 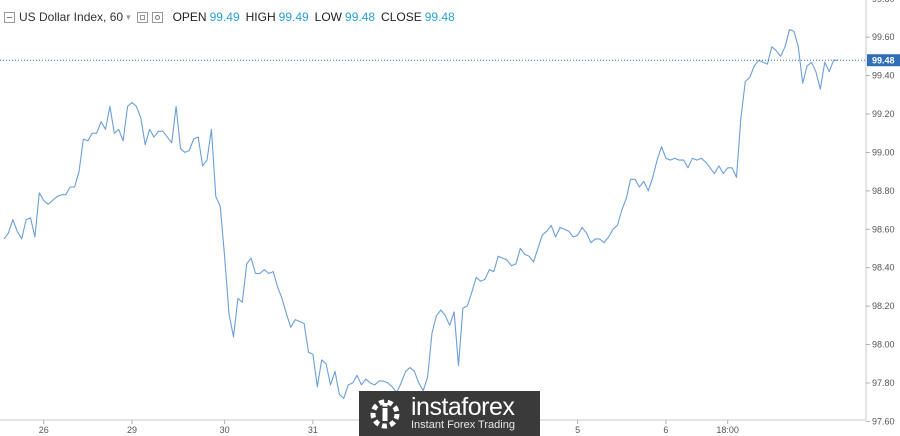 What do you see at coordinates (883, 76) in the screenshot?
I see `y-tick-label: 99.40` at bounding box center [883, 76].